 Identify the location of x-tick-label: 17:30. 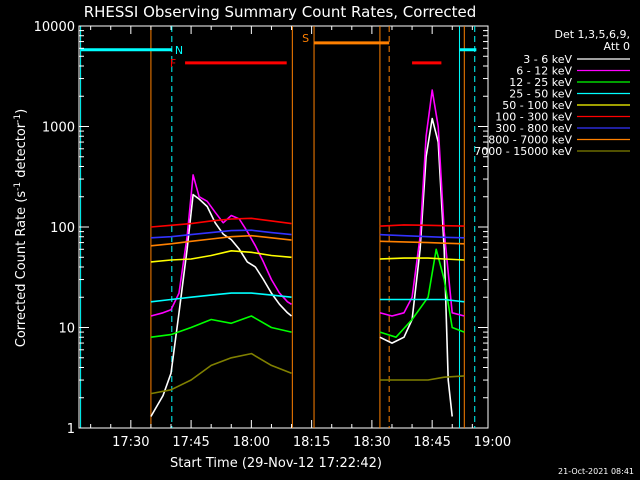
(130, 442).